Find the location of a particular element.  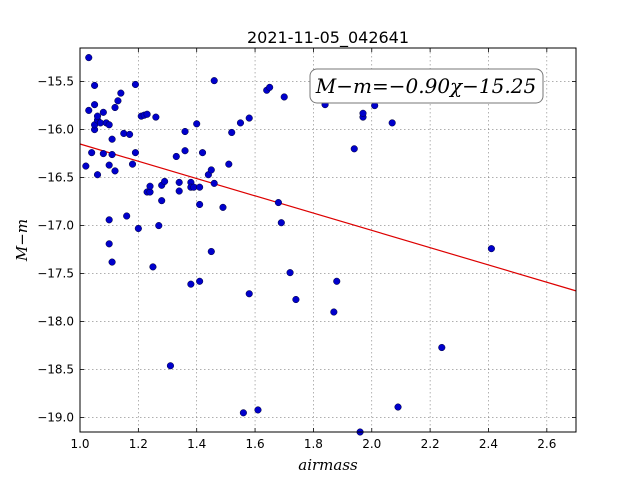

x-tick-label: 1.6 is located at coordinates (255, 444).